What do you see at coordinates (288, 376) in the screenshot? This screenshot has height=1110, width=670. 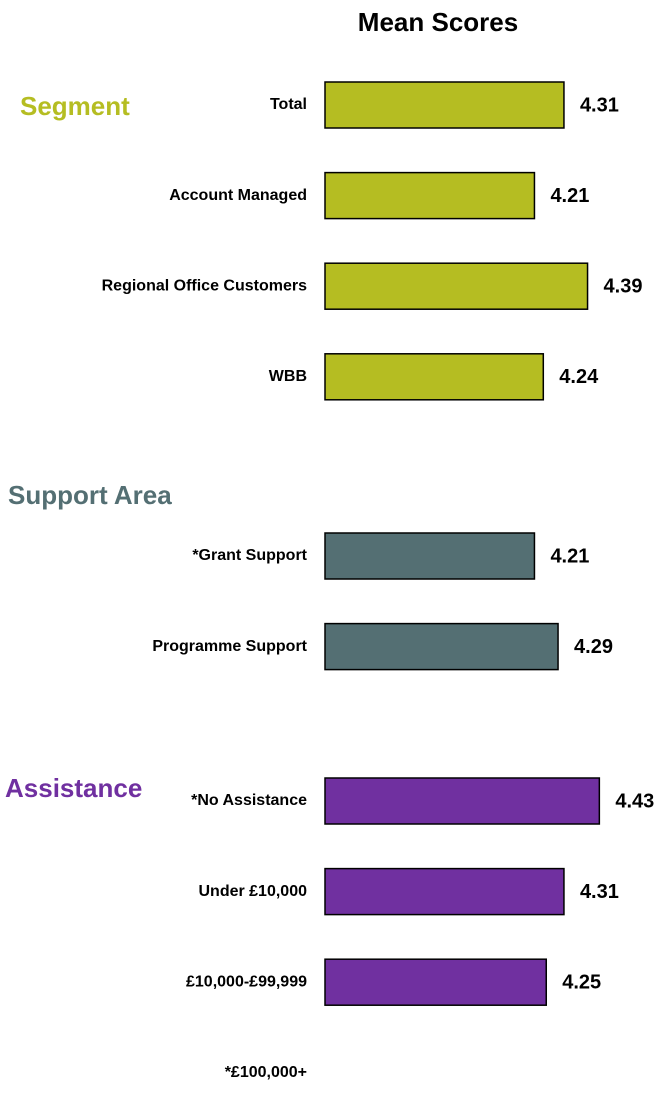 I see `category-label: WBB` at bounding box center [288, 376].